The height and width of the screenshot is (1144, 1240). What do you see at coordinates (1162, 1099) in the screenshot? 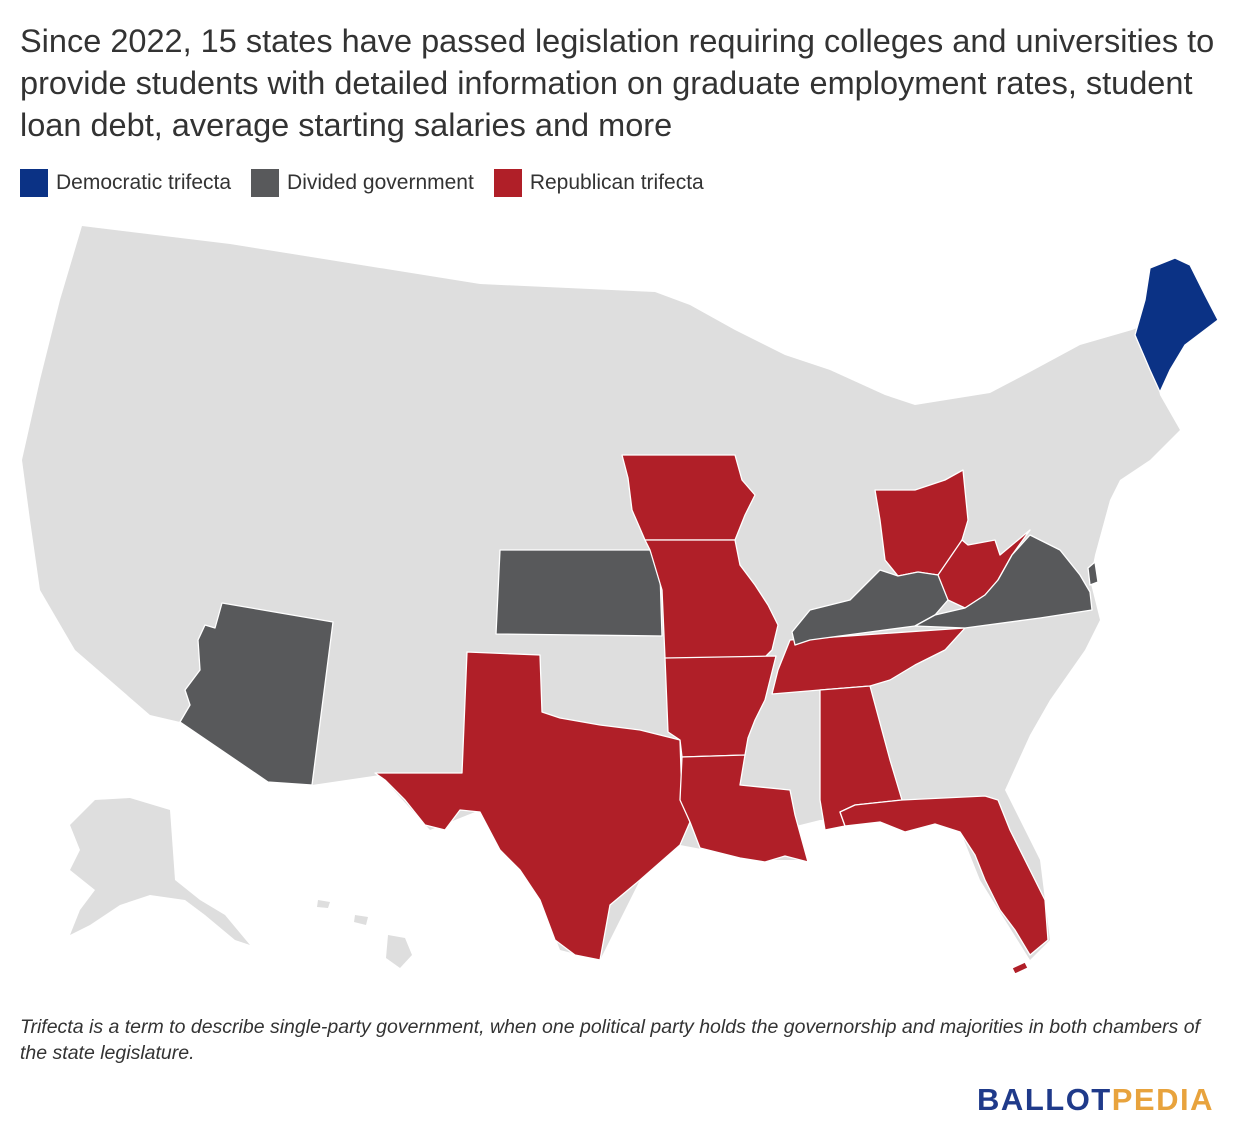
I see `logo-part-pedia: PEDIA` at bounding box center [1162, 1099].